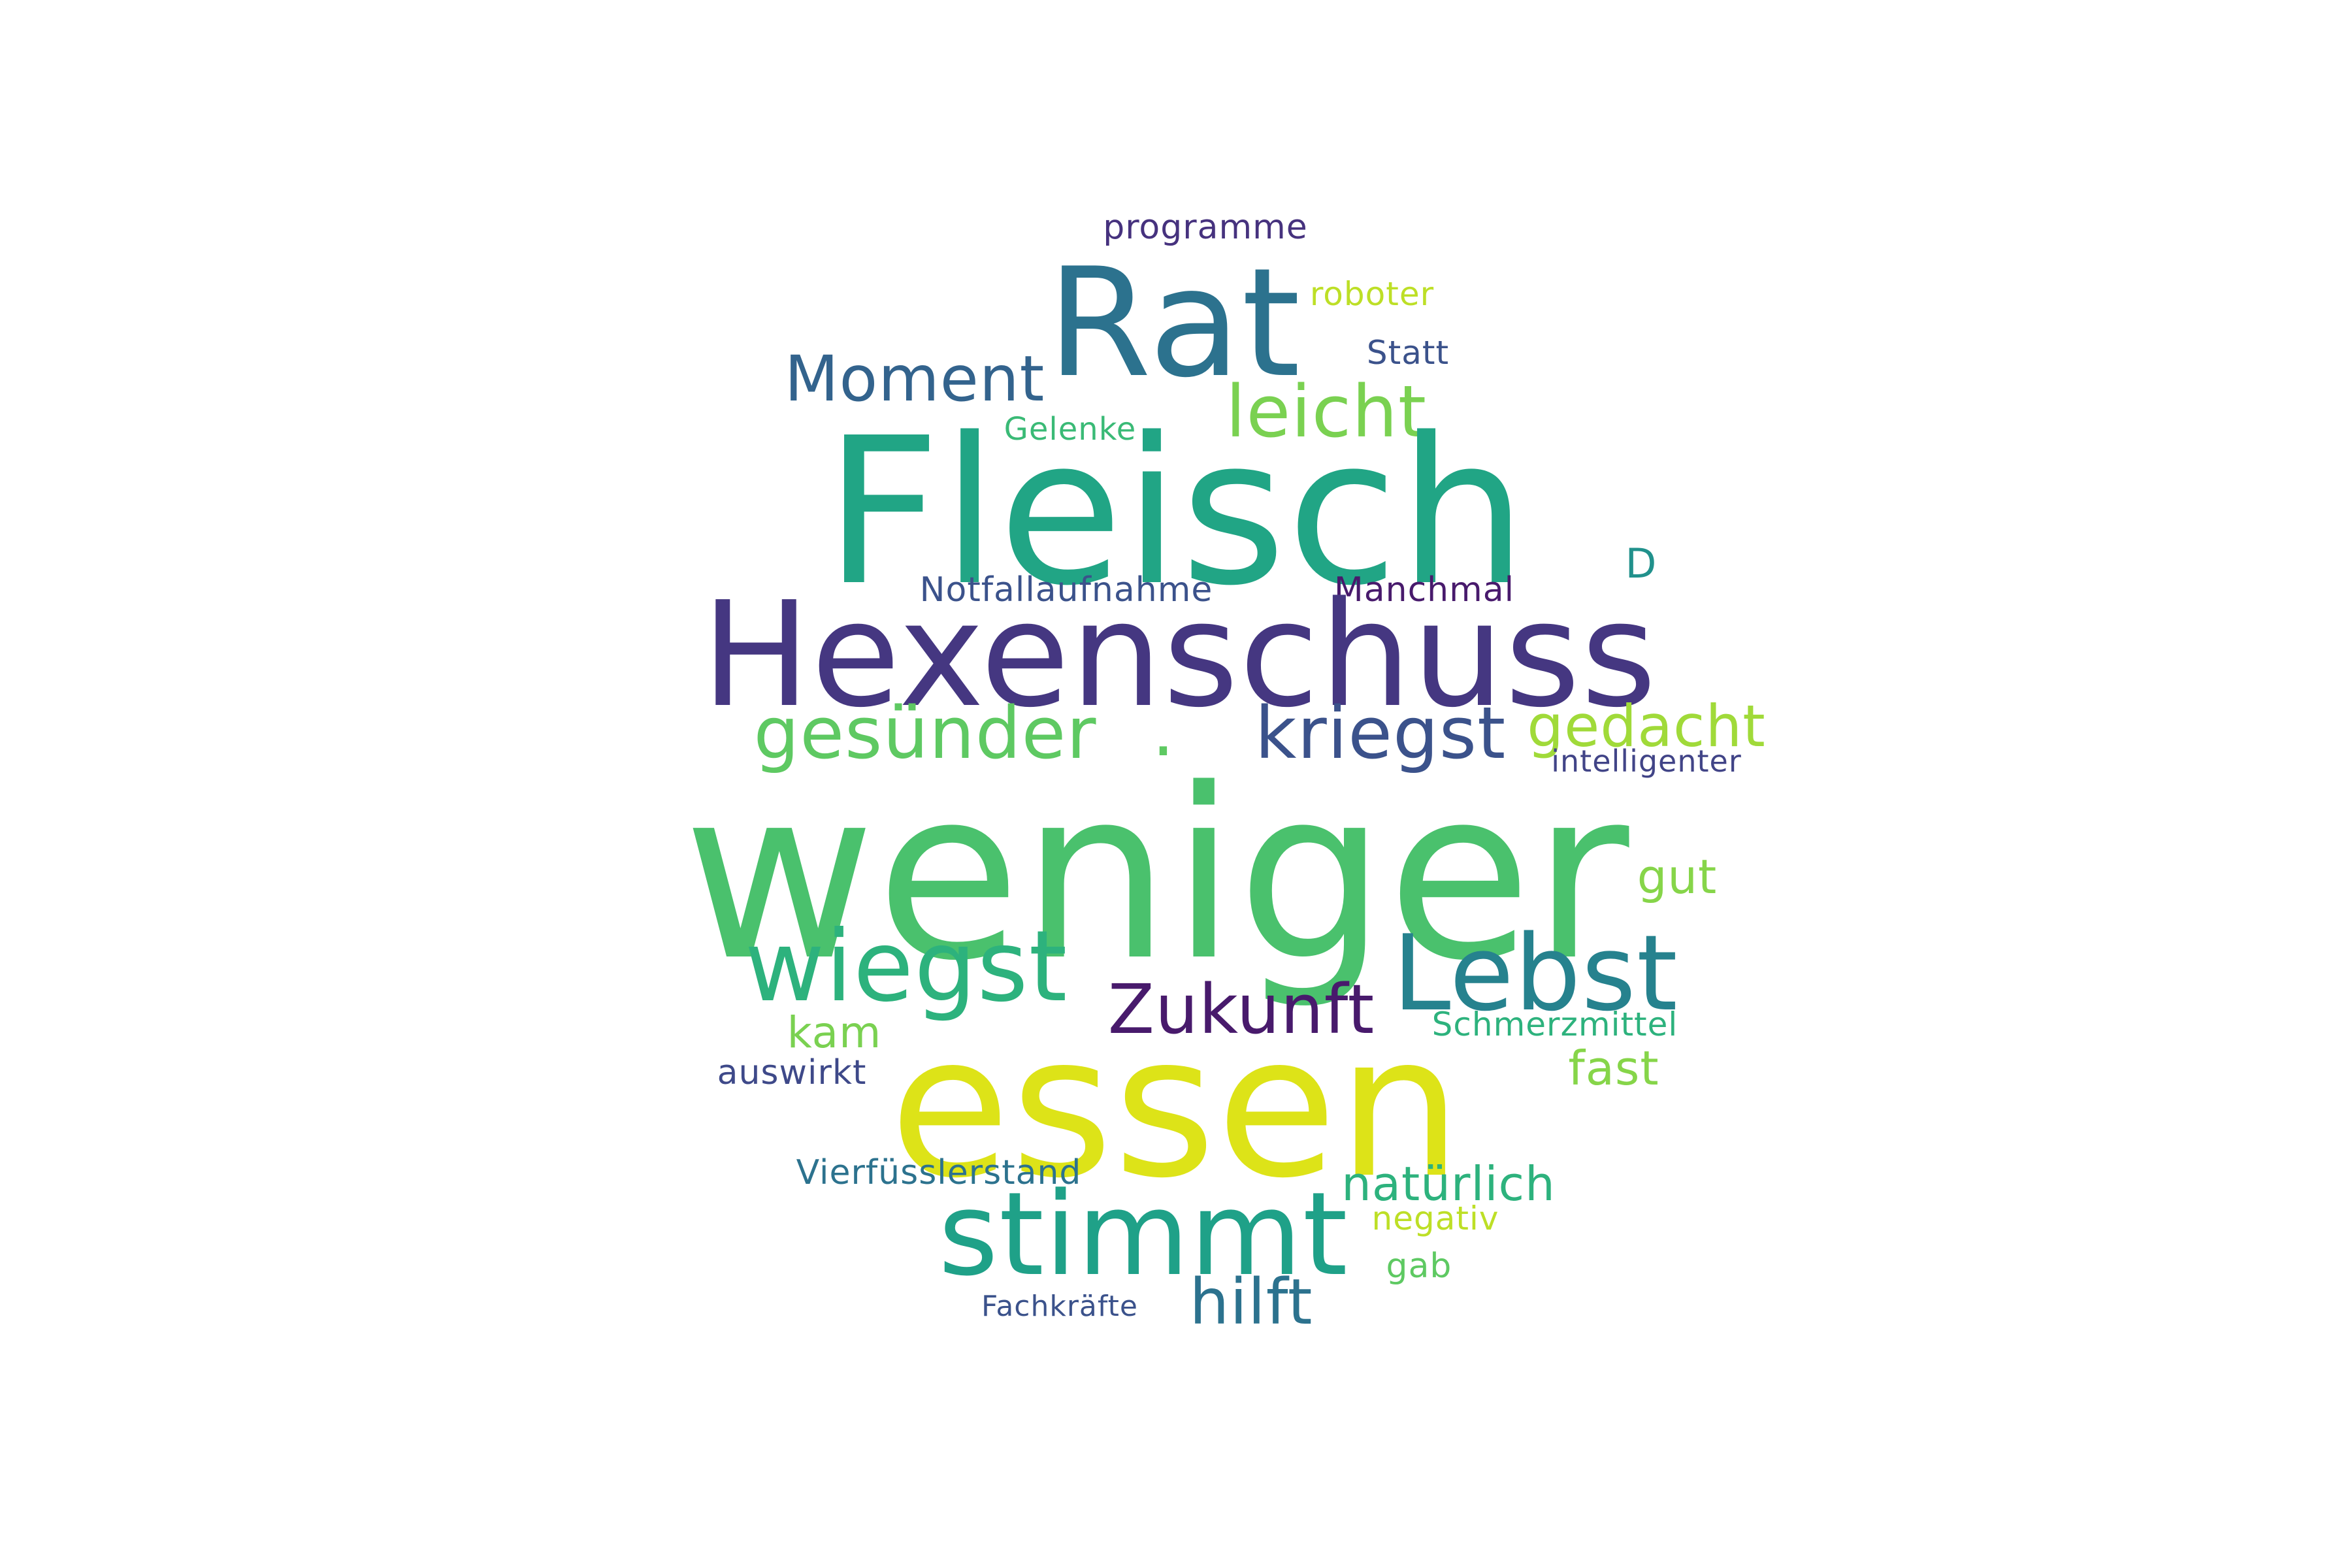  I want to click on word-natuerlich: natürlich, so click(1448, 1183).